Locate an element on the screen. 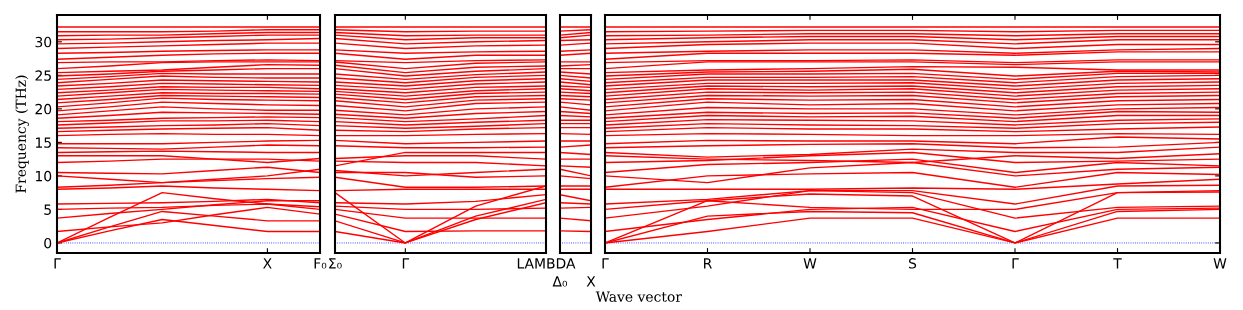 Image resolution: width=1243 pixels, height=310 pixels. x-tick-label: R is located at coordinates (708, 263).